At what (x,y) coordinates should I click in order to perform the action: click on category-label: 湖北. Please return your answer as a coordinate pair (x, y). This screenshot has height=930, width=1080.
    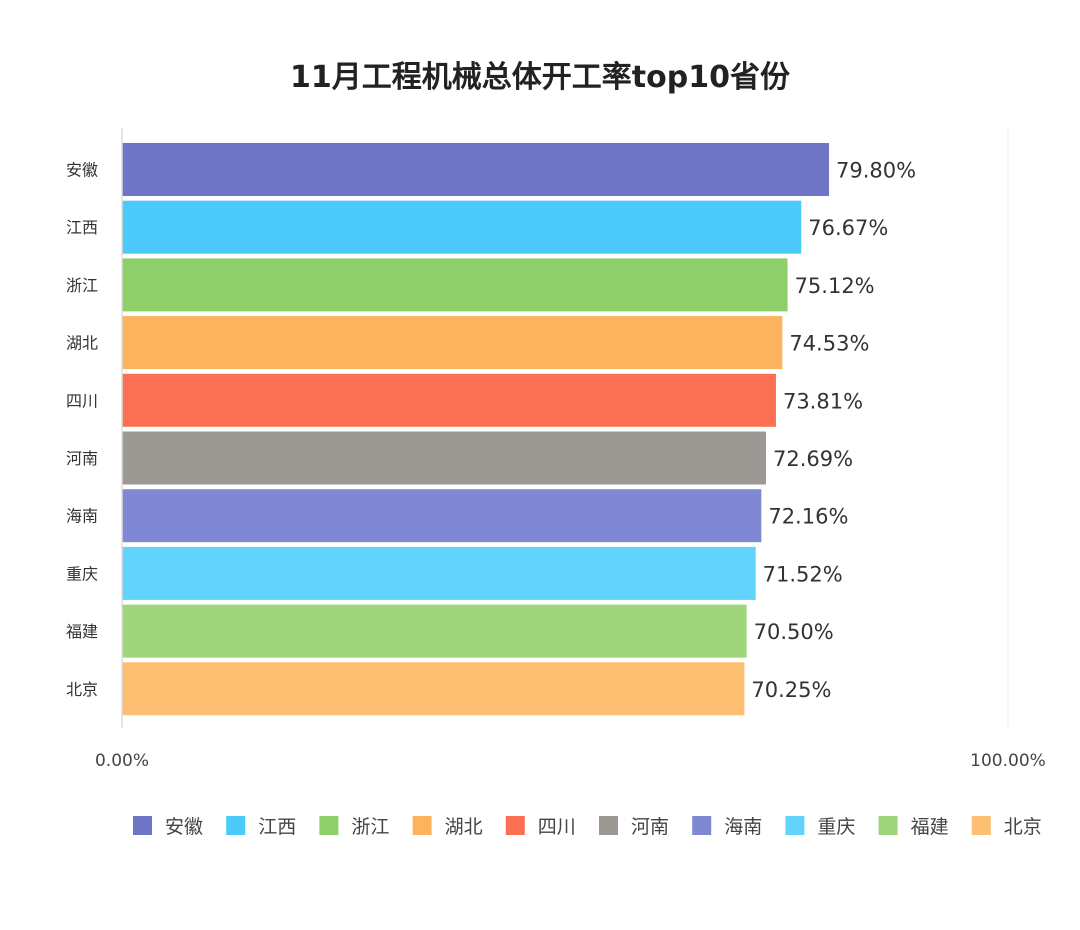
    Looking at the image, I should click on (82, 343).